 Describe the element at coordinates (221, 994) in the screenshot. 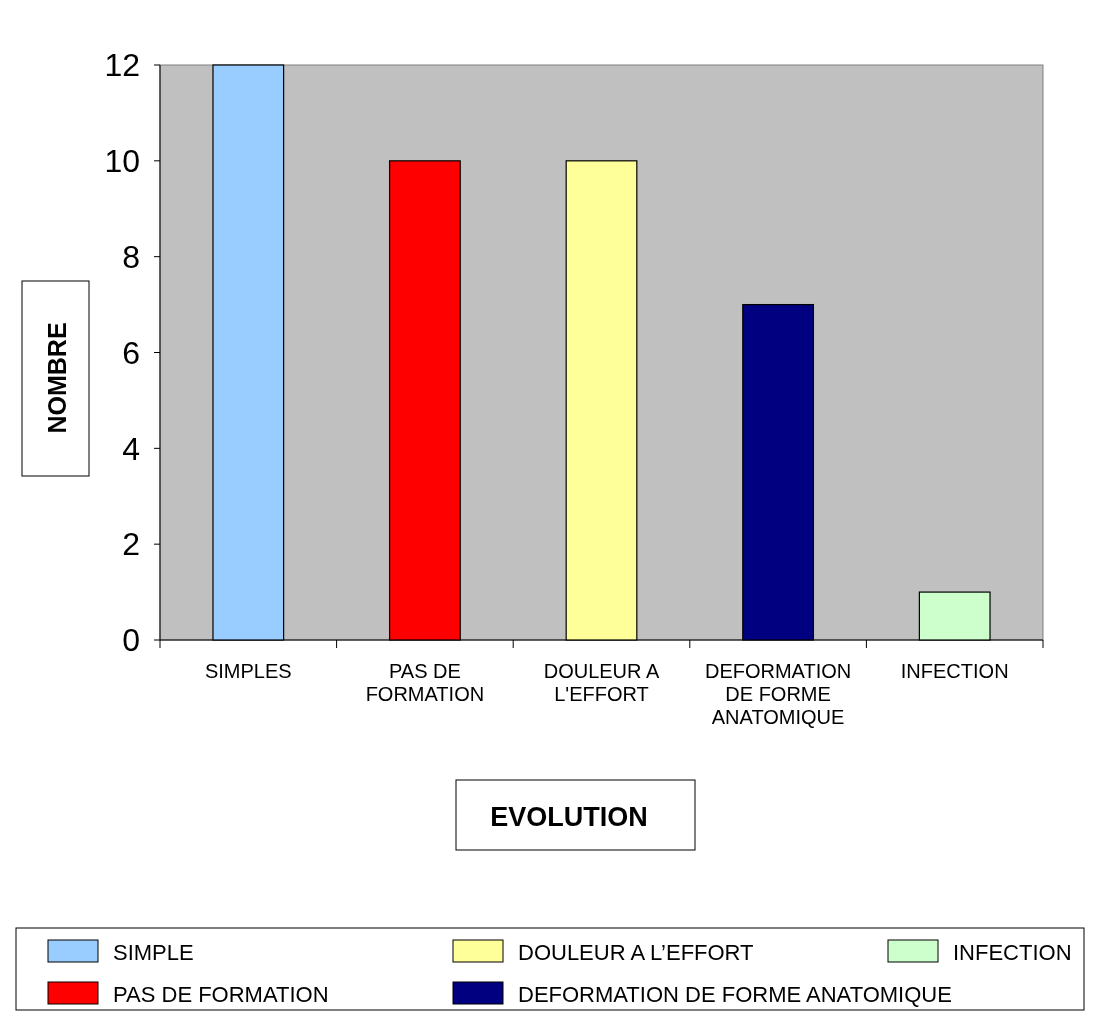

I see `legend-label: PAS DE FORMATION` at that location.